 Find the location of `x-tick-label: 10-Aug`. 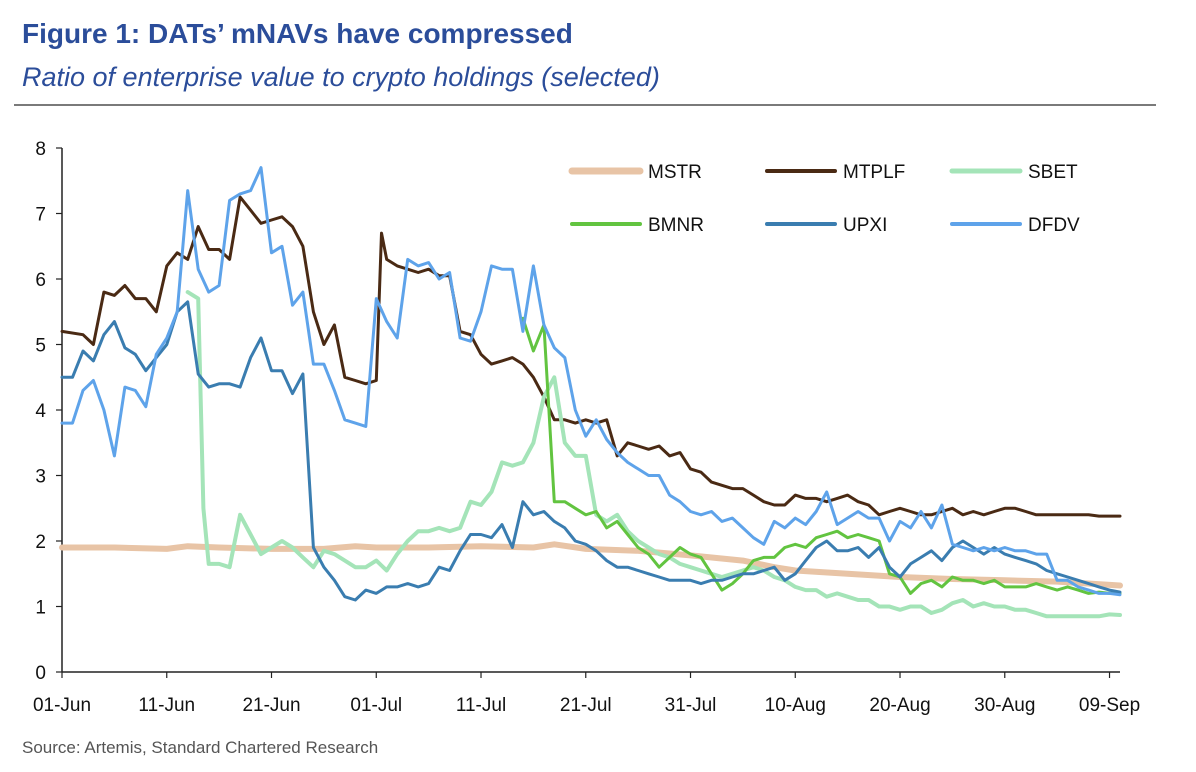

x-tick-label: 10-Aug is located at coordinates (795, 705).